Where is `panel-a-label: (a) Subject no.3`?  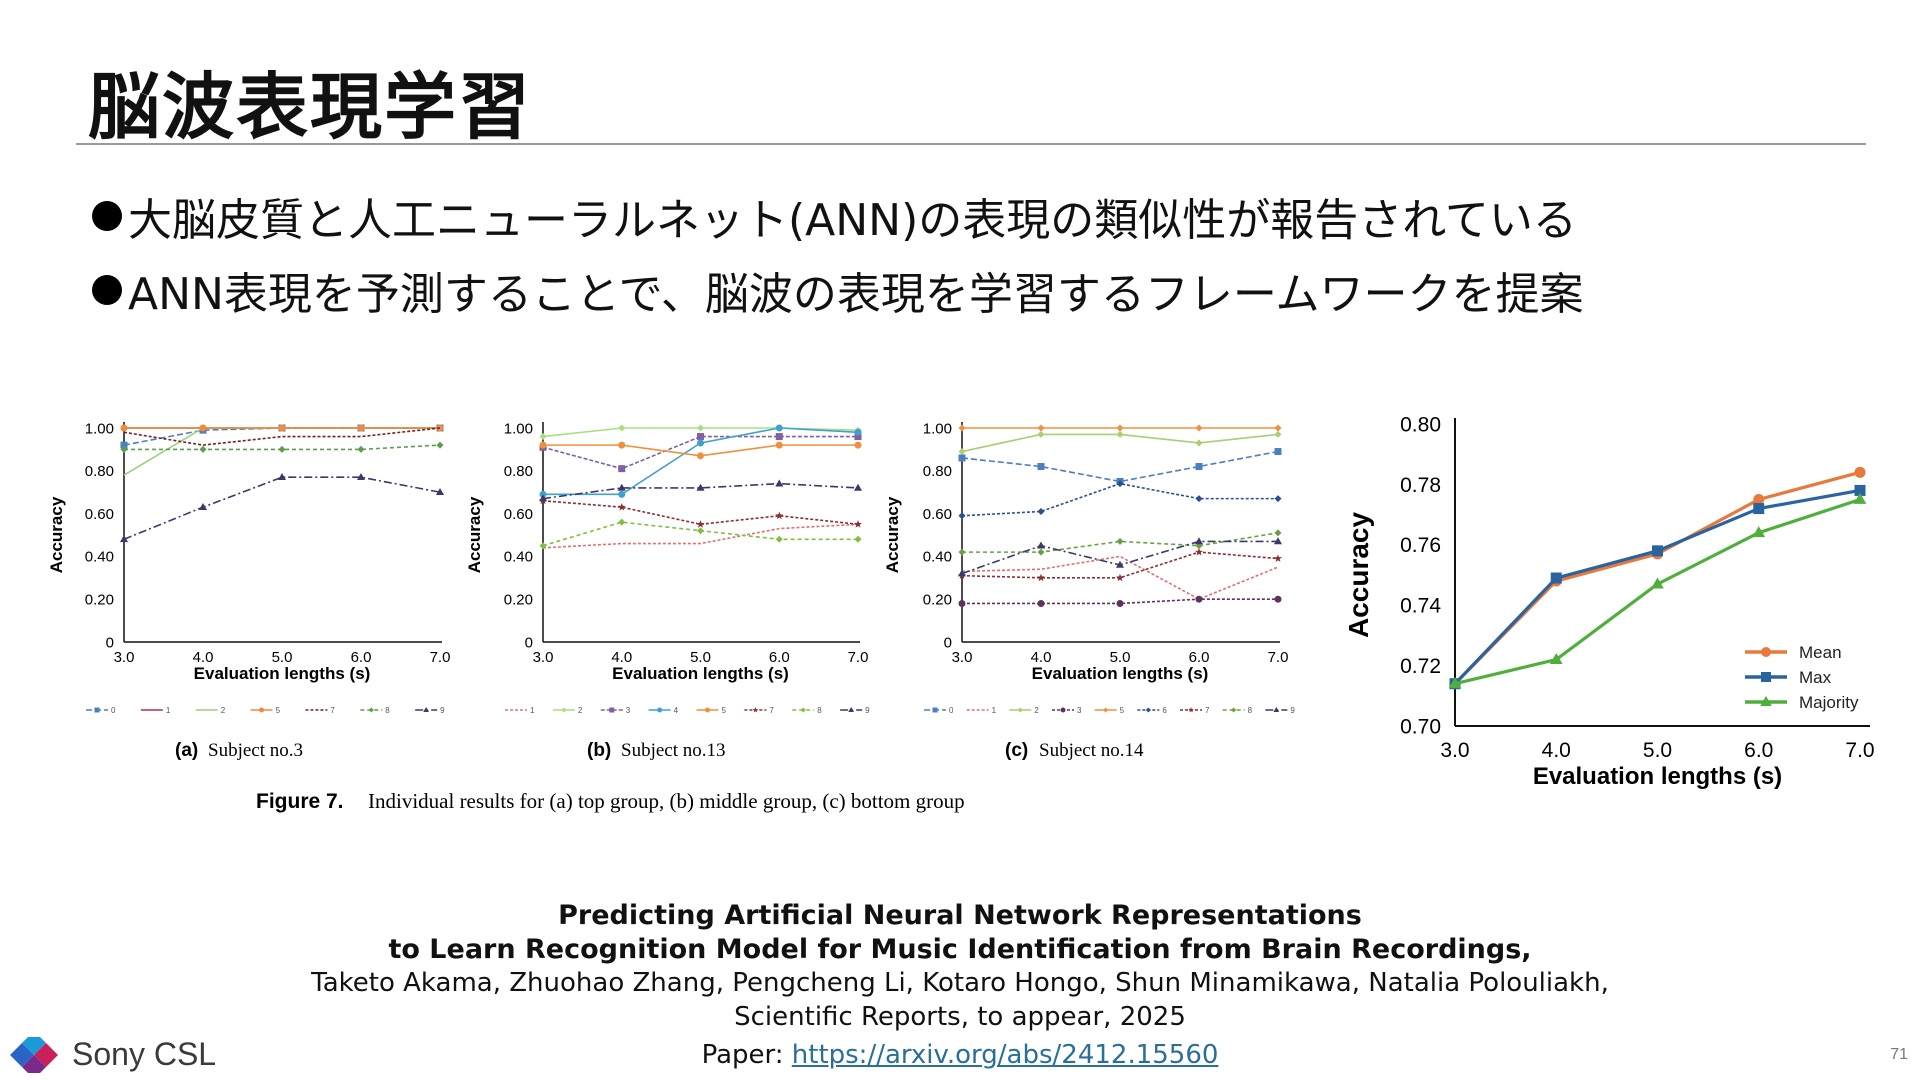
panel-a-label: (a) Subject no.3 is located at coordinates (239, 750).